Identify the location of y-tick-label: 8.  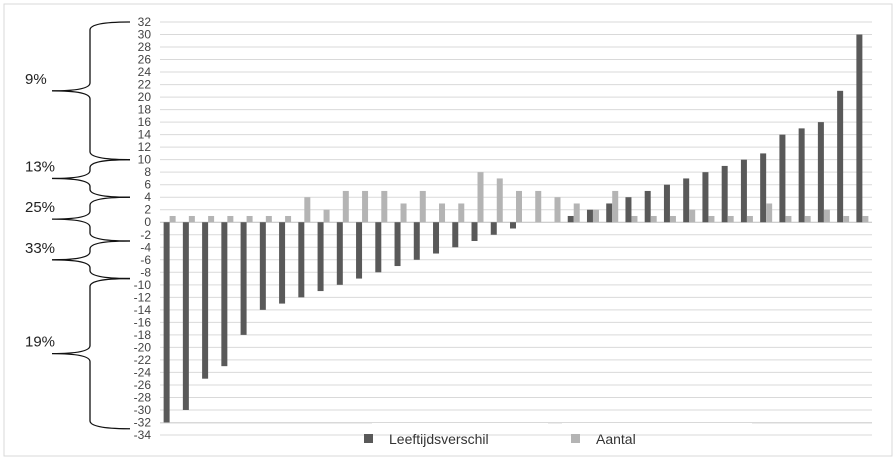
(147, 172).